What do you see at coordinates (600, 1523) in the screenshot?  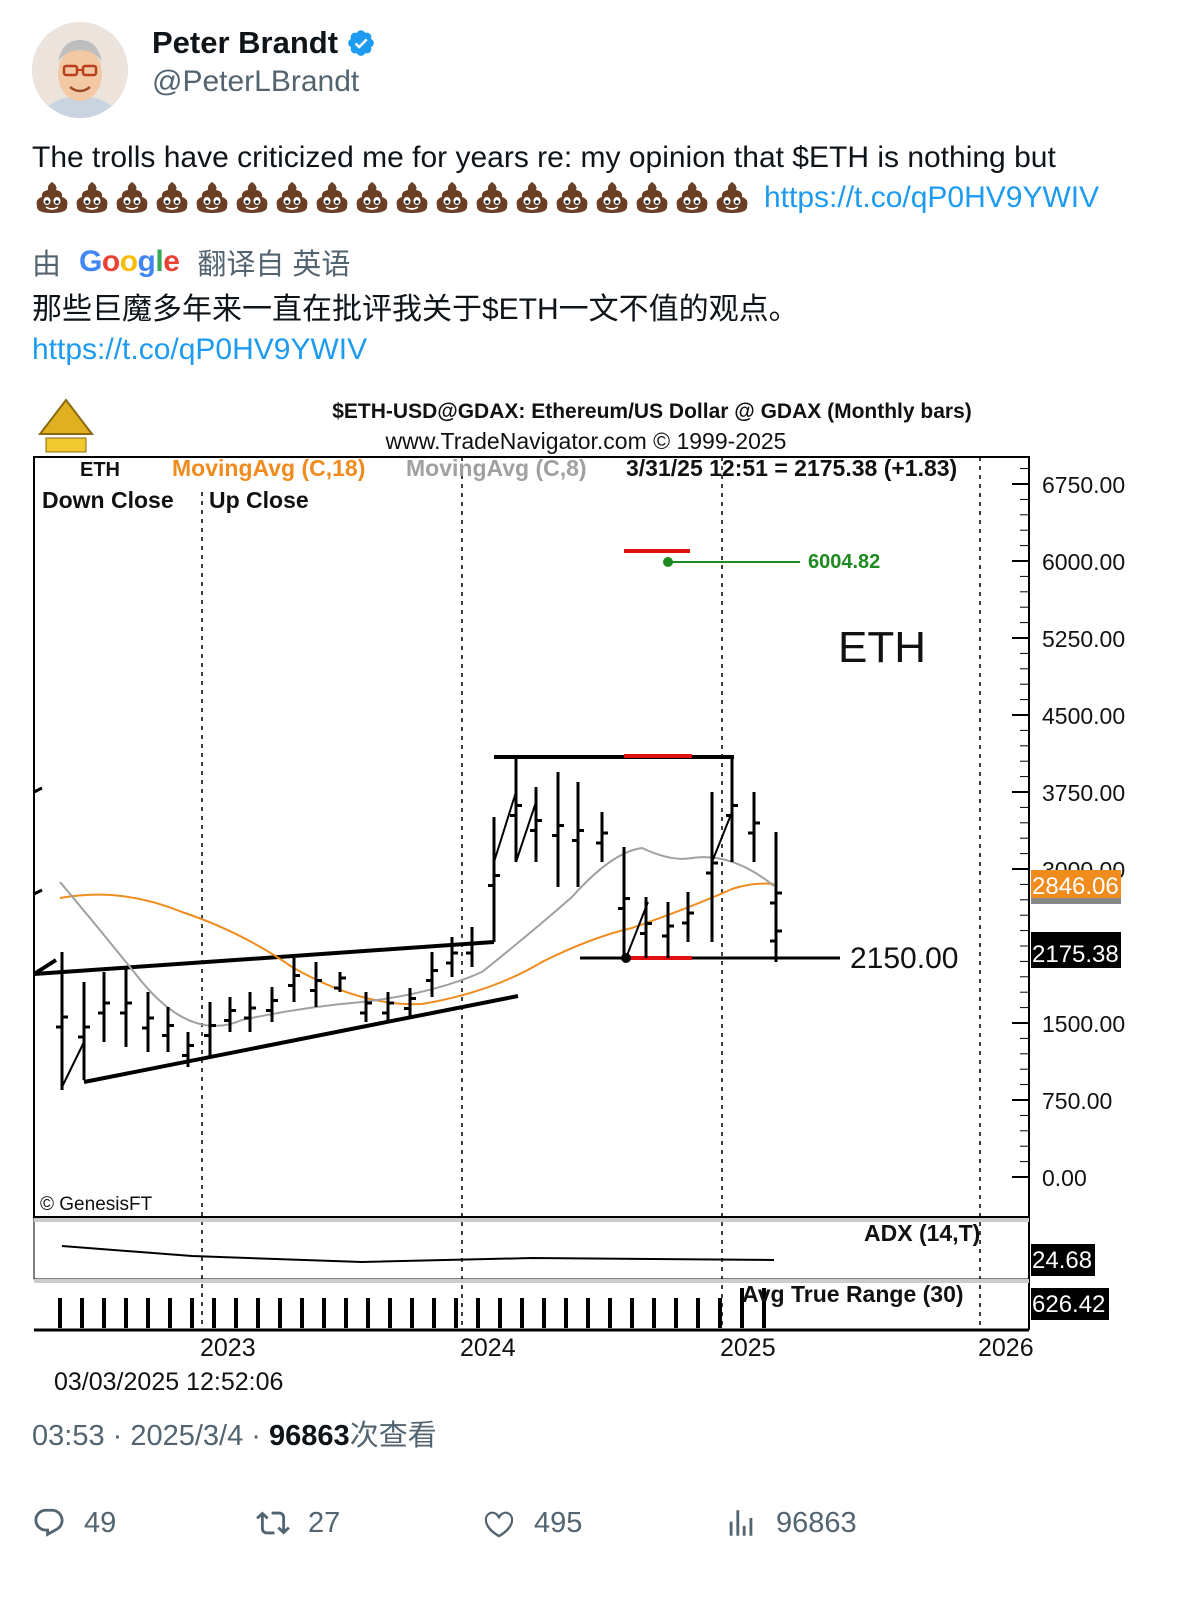 I see `tweet-actions: 49 27 495 96863` at bounding box center [600, 1523].